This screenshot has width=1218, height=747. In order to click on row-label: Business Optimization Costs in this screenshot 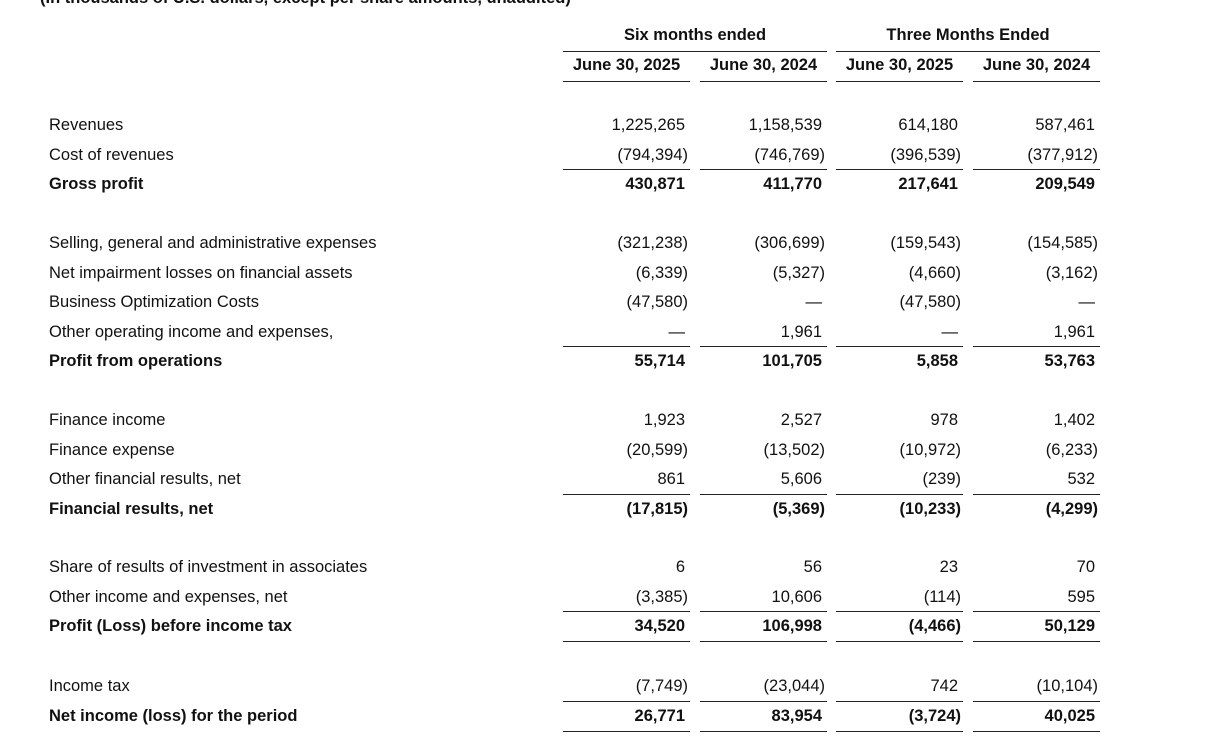, I will do `click(154, 302)`.